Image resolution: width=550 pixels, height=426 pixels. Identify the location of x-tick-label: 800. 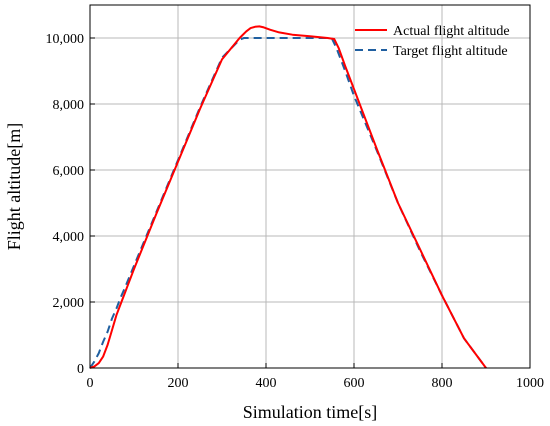
(442, 383).